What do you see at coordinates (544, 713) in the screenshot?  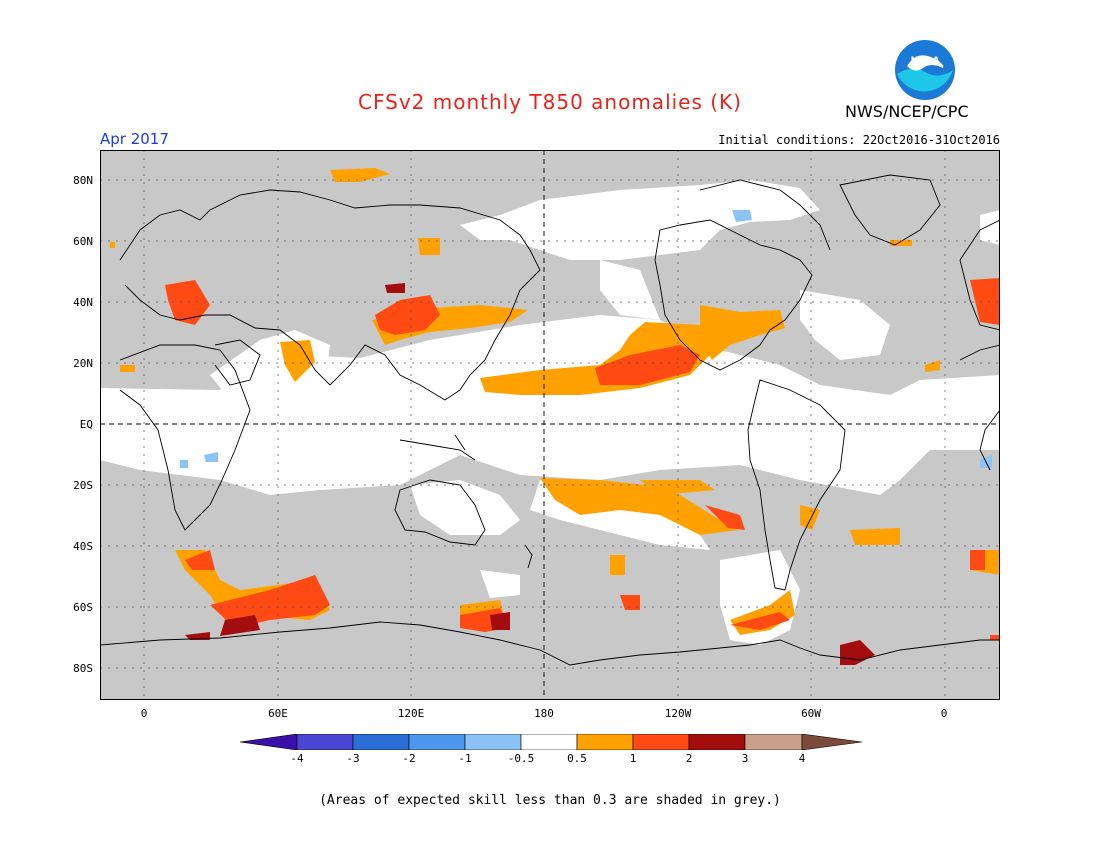 I see `lon-label-180: 180` at bounding box center [544, 713].